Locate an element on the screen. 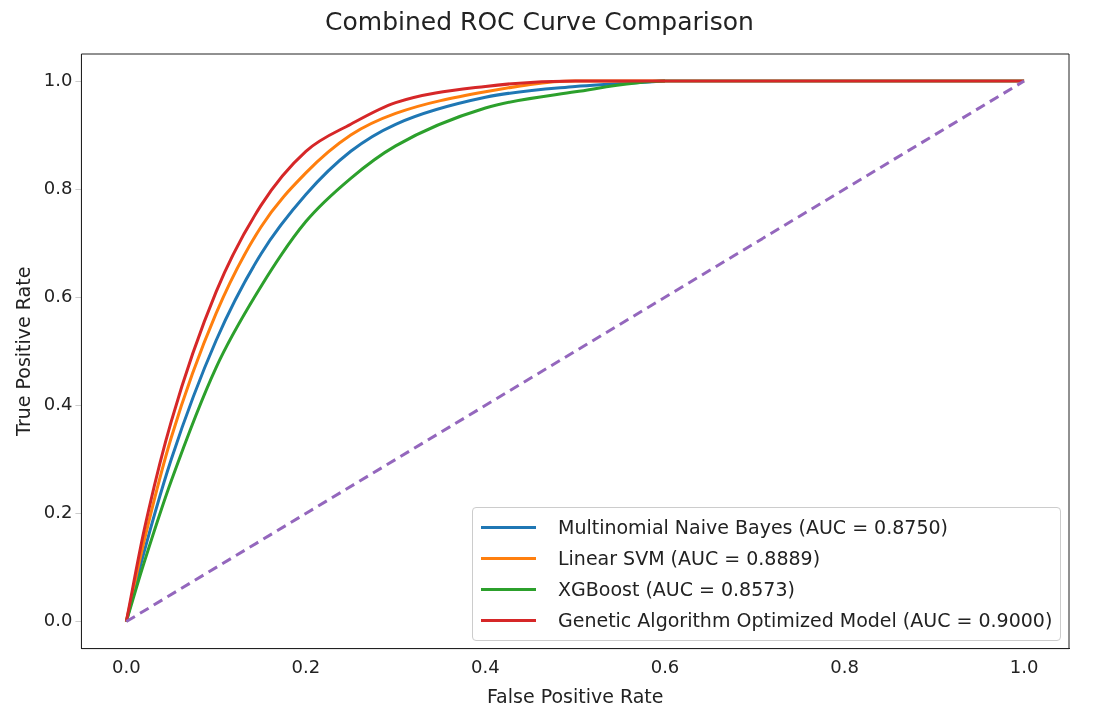 The height and width of the screenshot is (713, 1099). legend-label: Linear SVM (AUC = 0.8889) is located at coordinates (689, 558).